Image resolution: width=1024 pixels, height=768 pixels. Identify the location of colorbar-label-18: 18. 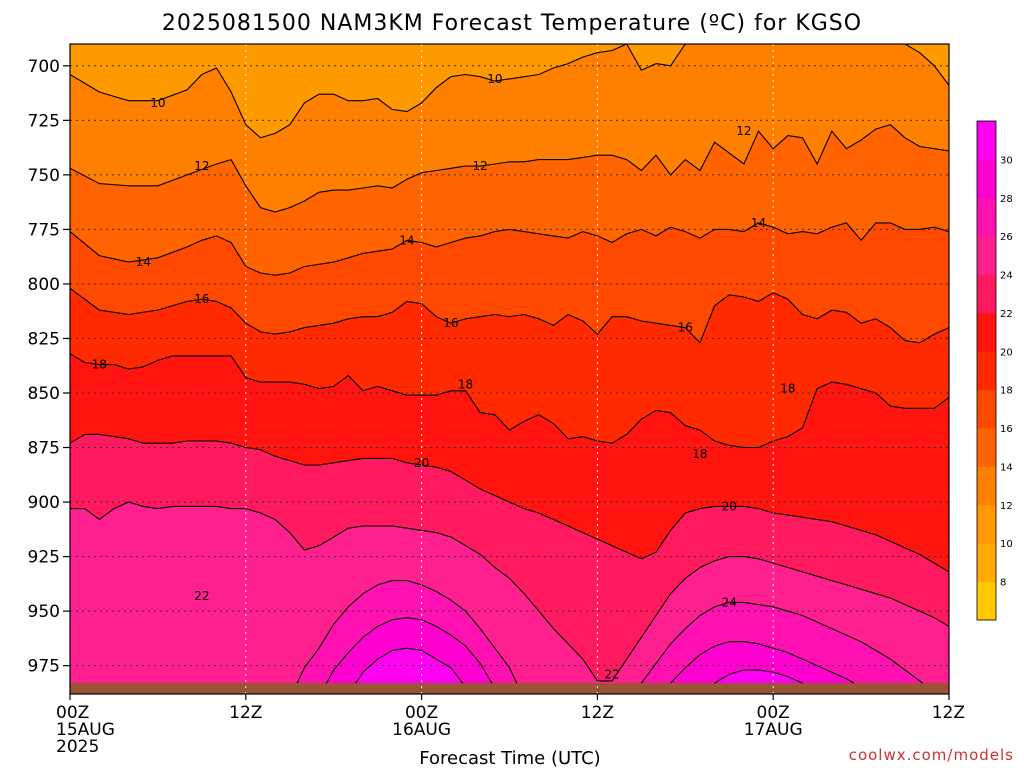
(1006, 391).